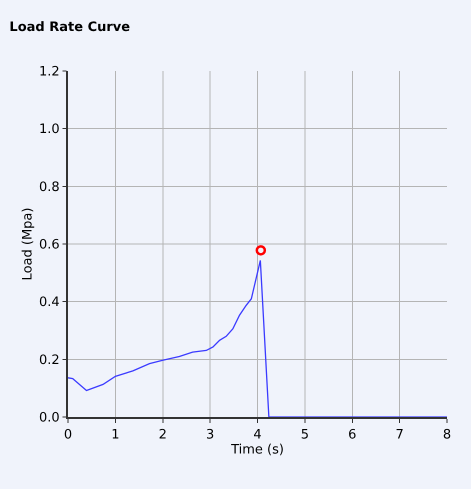  Describe the element at coordinates (162, 434) in the screenshot. I see `x-tick-label: 2` at that location.